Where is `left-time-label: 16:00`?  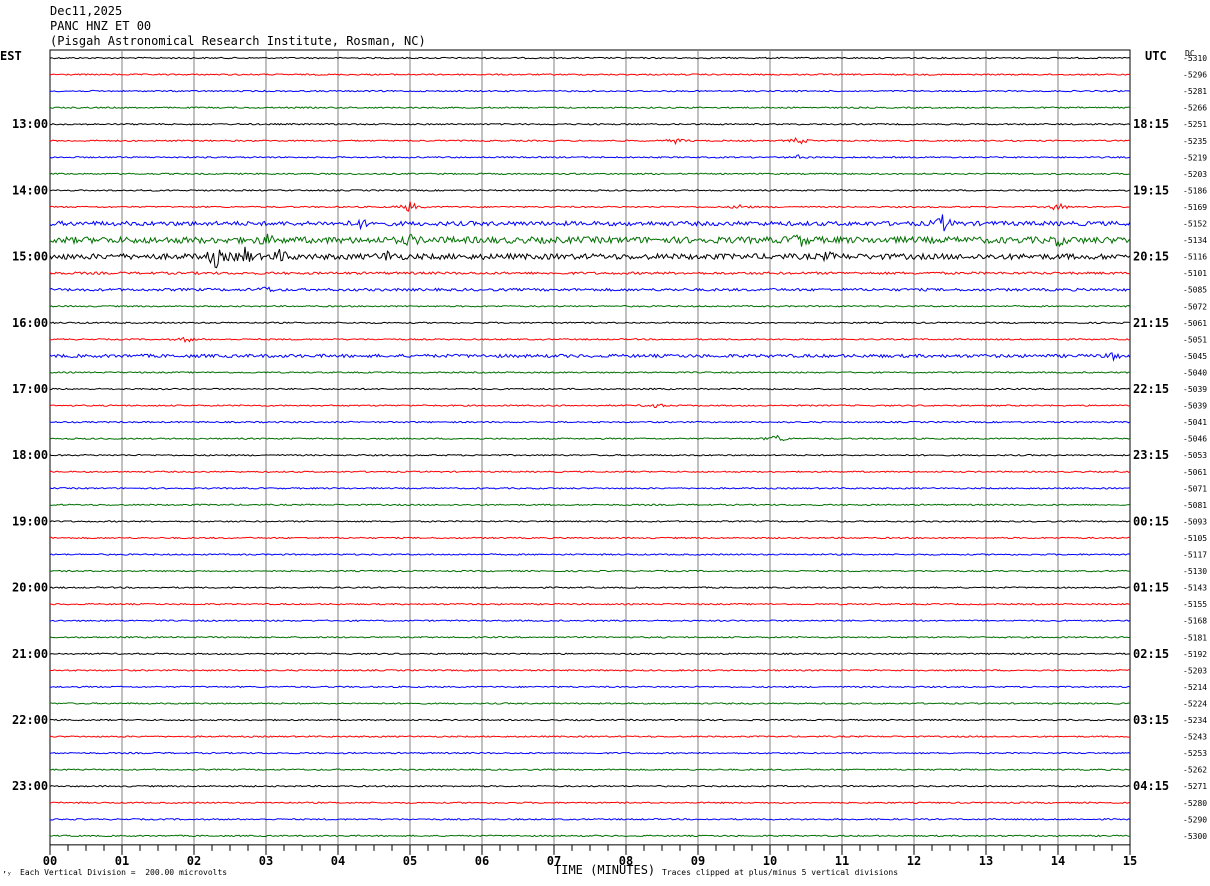 left-time-label: 16:00 is located at coordinates (30, 323).